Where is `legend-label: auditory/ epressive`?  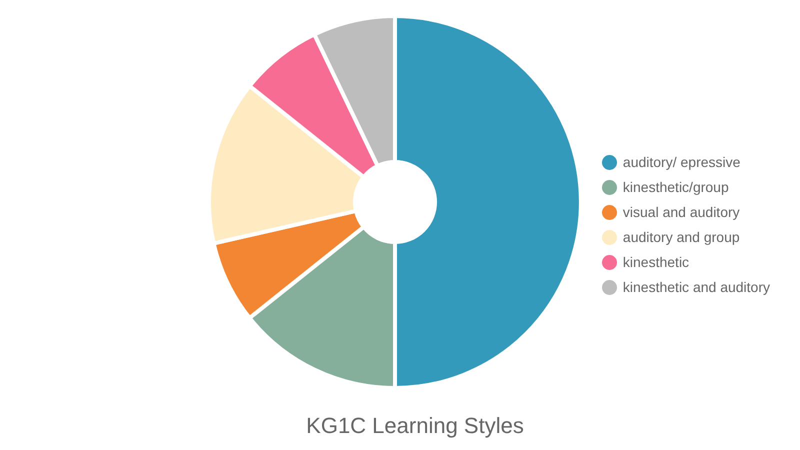 legend-label: auditory/ epressive is located at coordinates (681, 162).